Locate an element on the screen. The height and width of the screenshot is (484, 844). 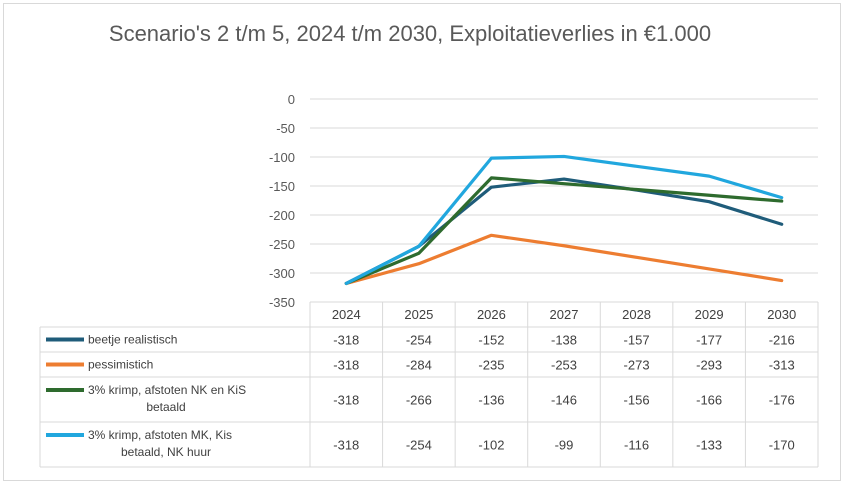
data-label: -253 is located at coordinates (564, 365).